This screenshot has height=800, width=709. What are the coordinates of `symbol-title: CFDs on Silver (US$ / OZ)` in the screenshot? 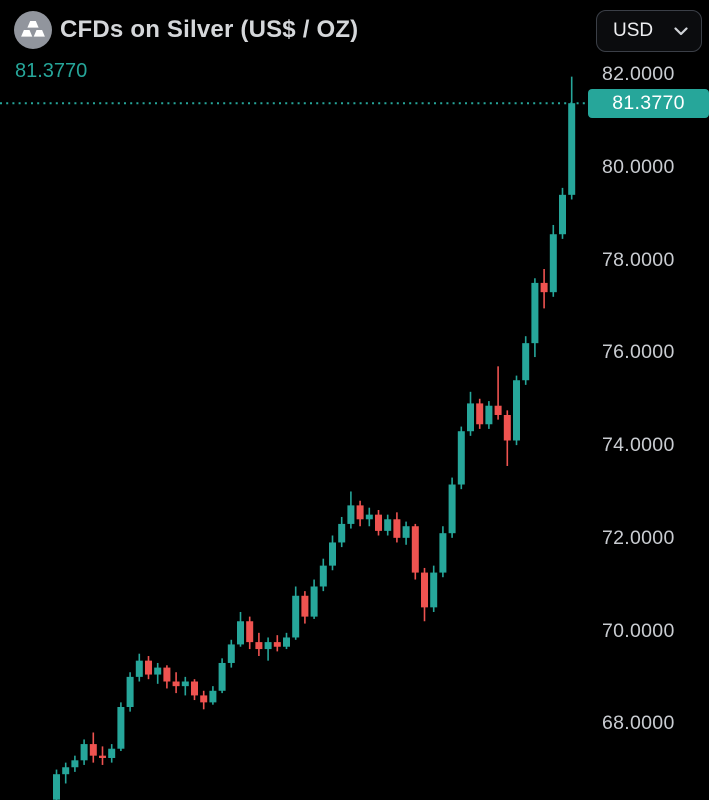 It's located at (209, 29).